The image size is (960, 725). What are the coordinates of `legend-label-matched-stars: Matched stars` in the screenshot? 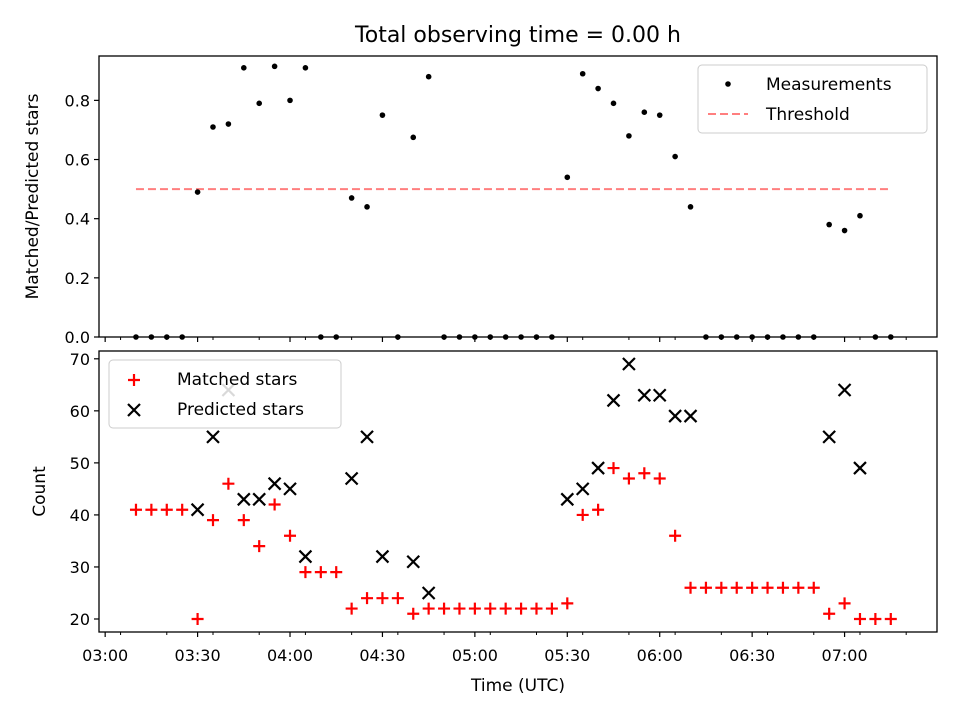 It's located at (237, 380).